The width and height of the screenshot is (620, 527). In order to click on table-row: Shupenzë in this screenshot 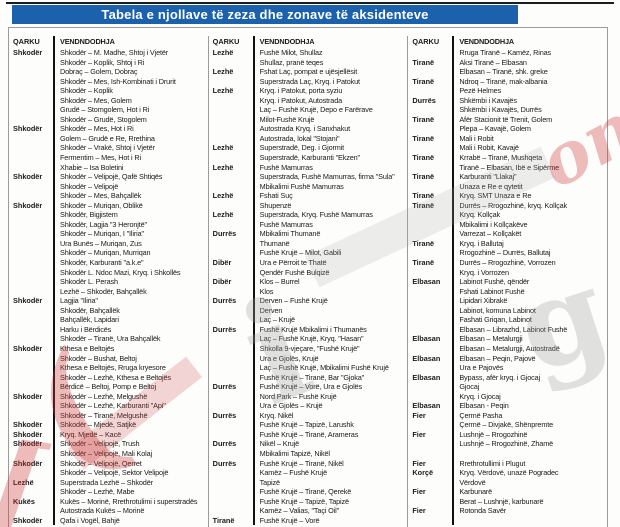, I will do `click(308, 205)`.